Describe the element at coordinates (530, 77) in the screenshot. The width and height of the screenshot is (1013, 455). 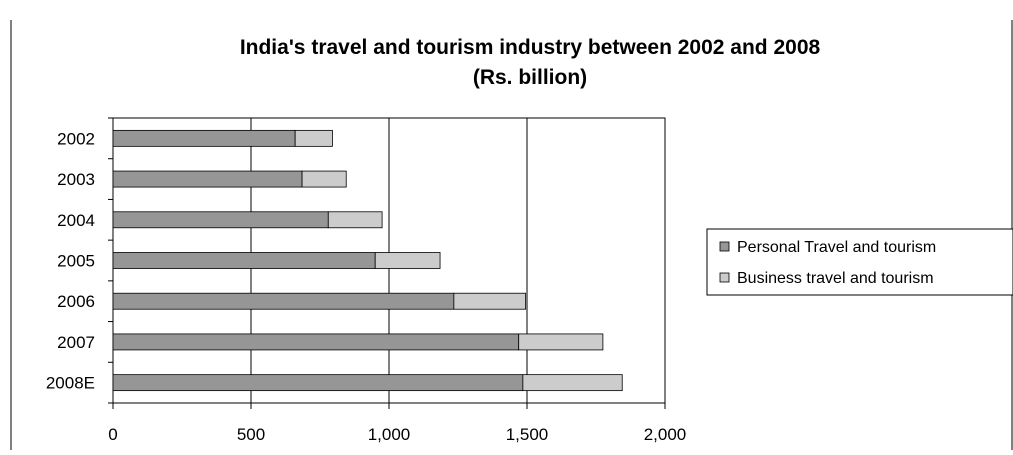
I see `chart-title-line2: (Rs. billion)` at that location.